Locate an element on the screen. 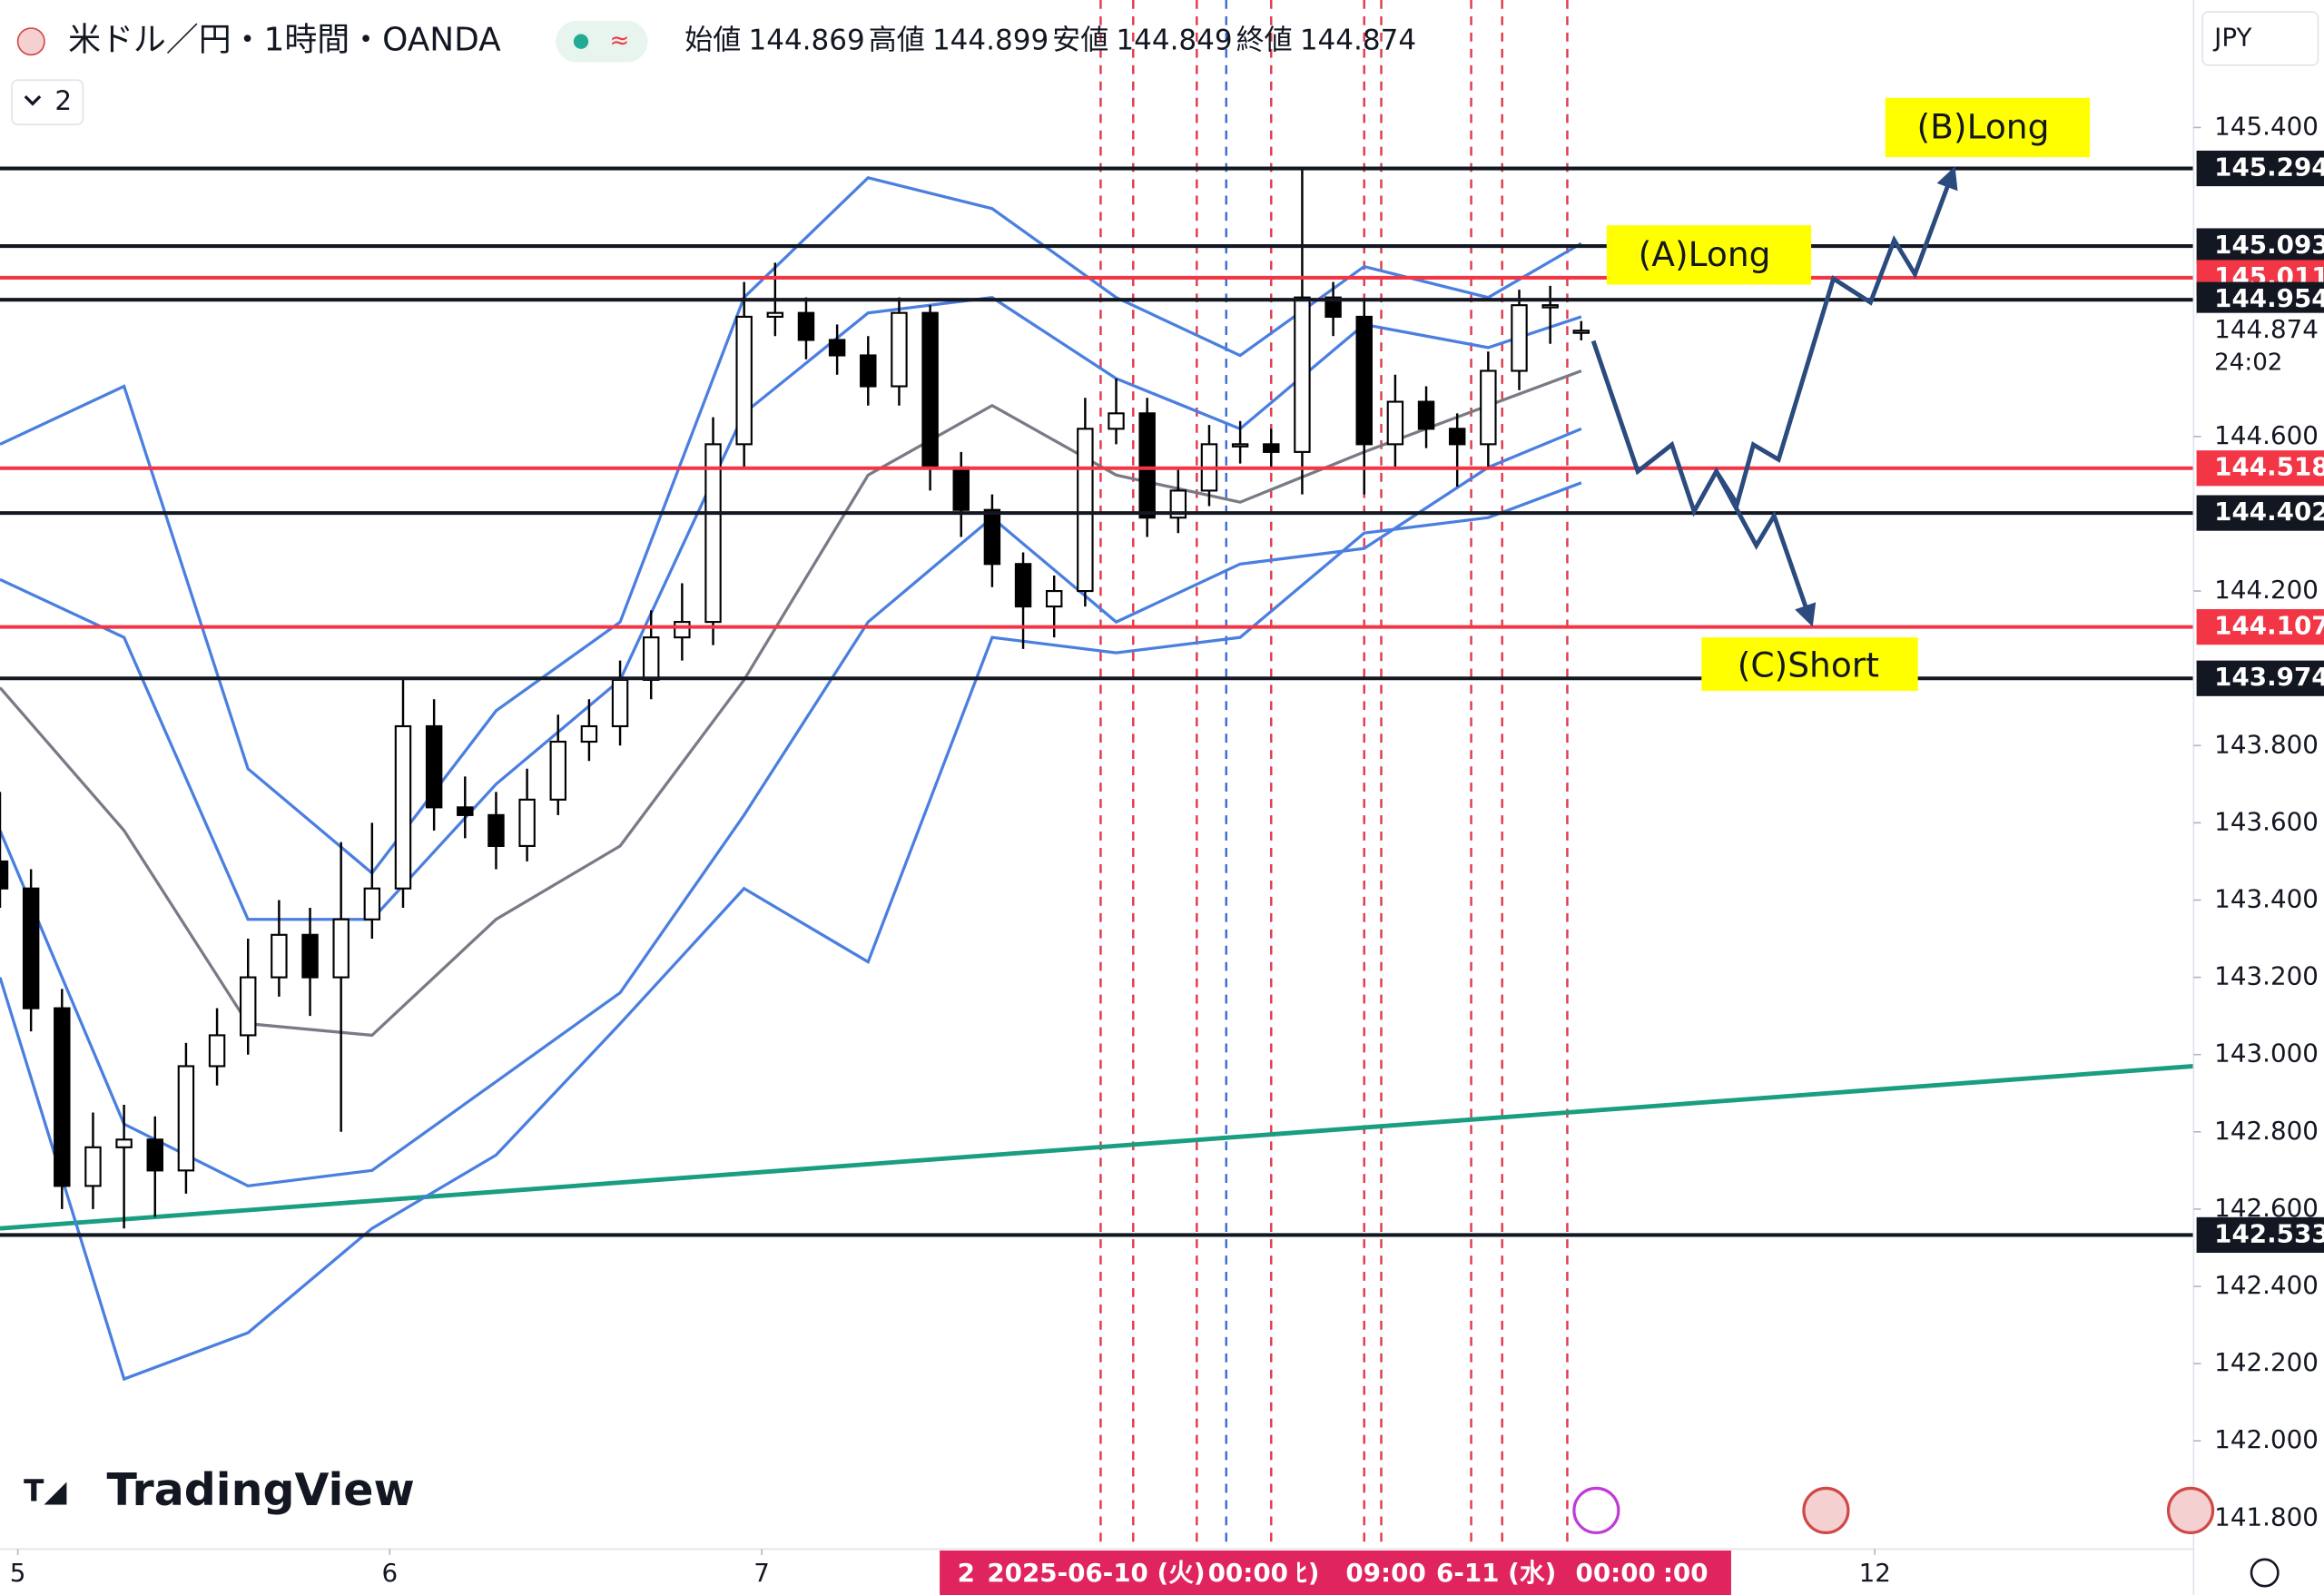  y-tick-label: 144.200 is located at coordinates (2266, 590).